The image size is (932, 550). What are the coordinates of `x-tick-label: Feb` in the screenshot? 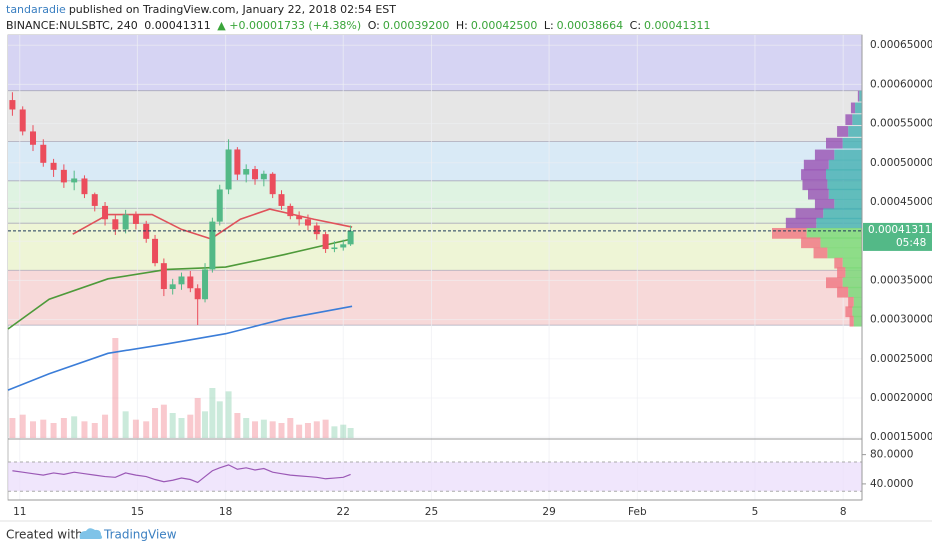 It's located at (637, 512).